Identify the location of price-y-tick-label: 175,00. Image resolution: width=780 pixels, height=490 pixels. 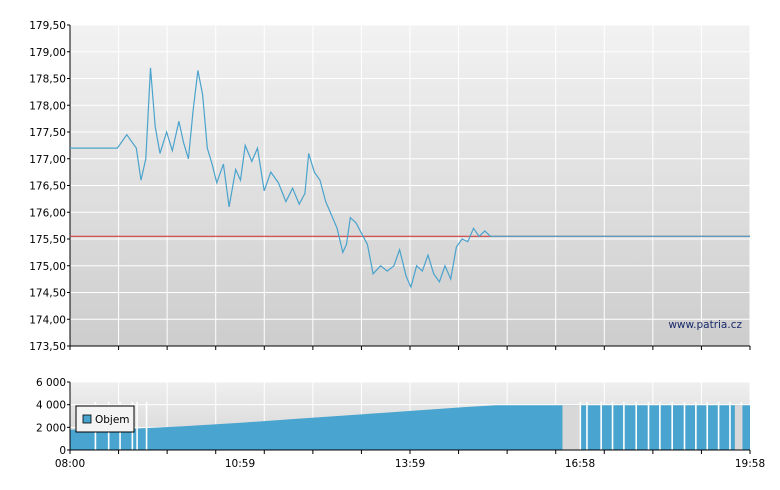
(47, 267).